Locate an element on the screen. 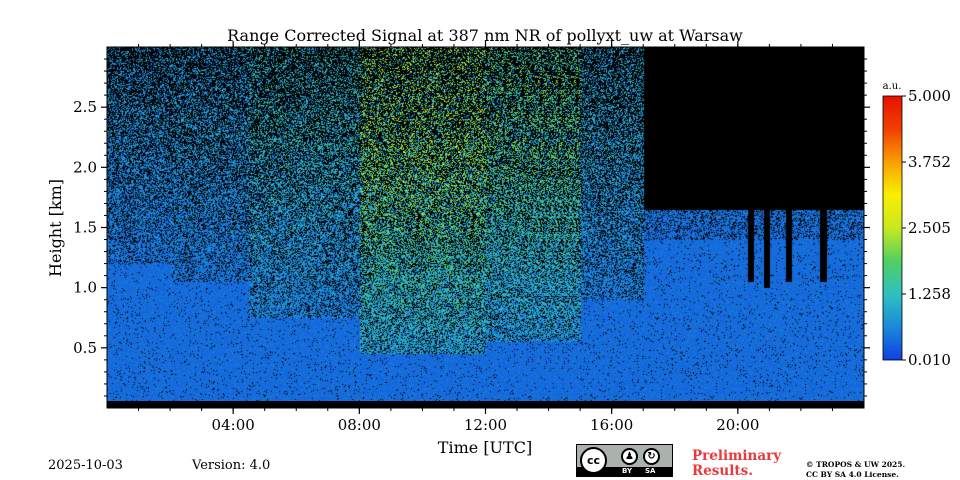 This screenshot has height=480, width=960. x-tick-label: 20:00 is located at coordinates (737, 425).